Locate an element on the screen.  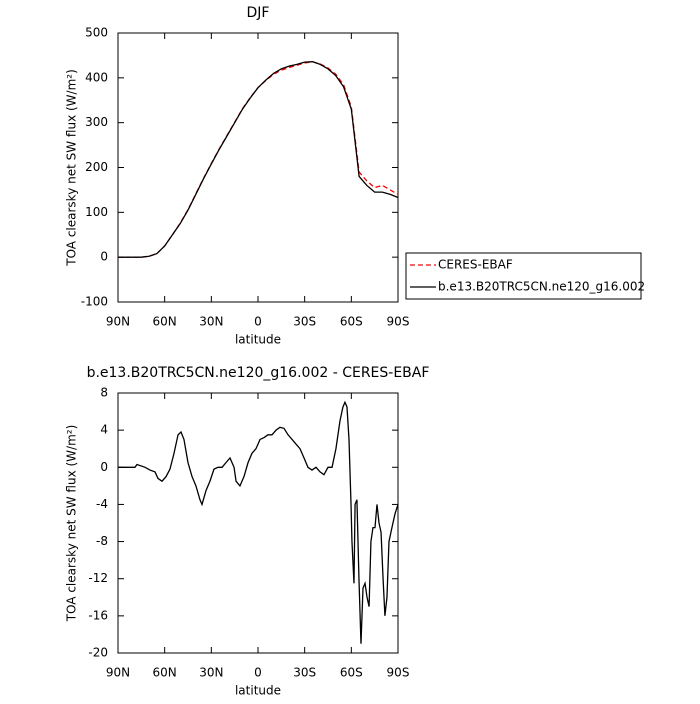
y-tick-label: -12 is located at coordinates (98, 578).